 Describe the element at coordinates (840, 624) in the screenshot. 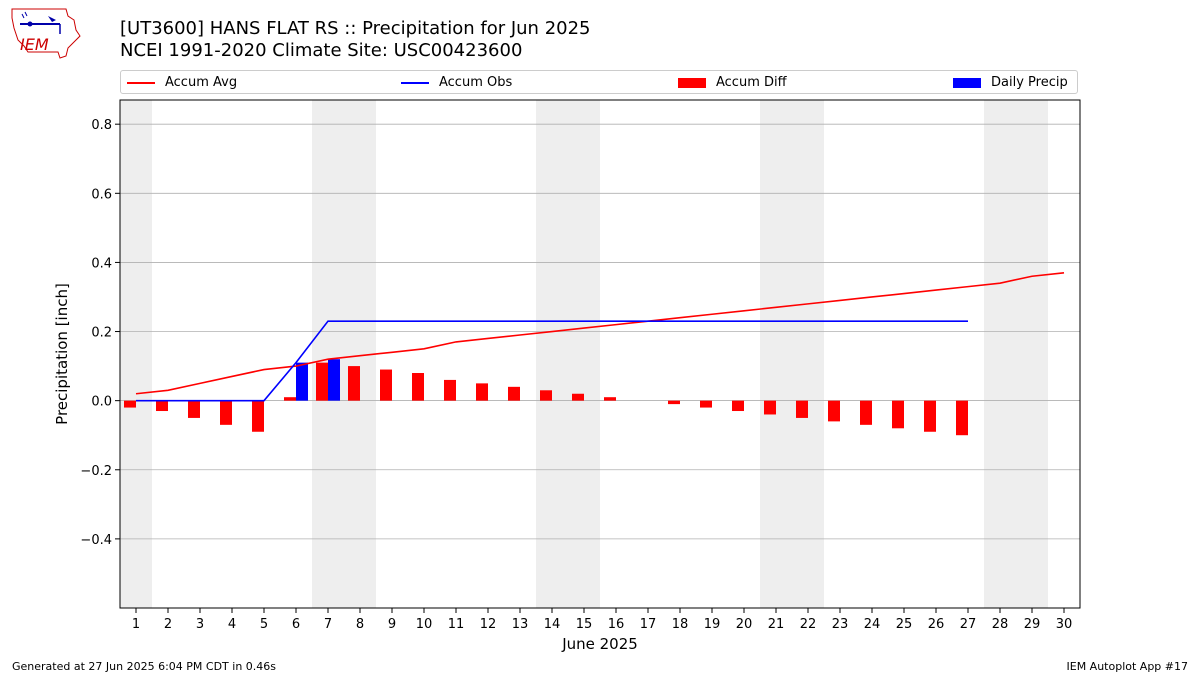

I see `x-tick-label-23: 23` at that location.